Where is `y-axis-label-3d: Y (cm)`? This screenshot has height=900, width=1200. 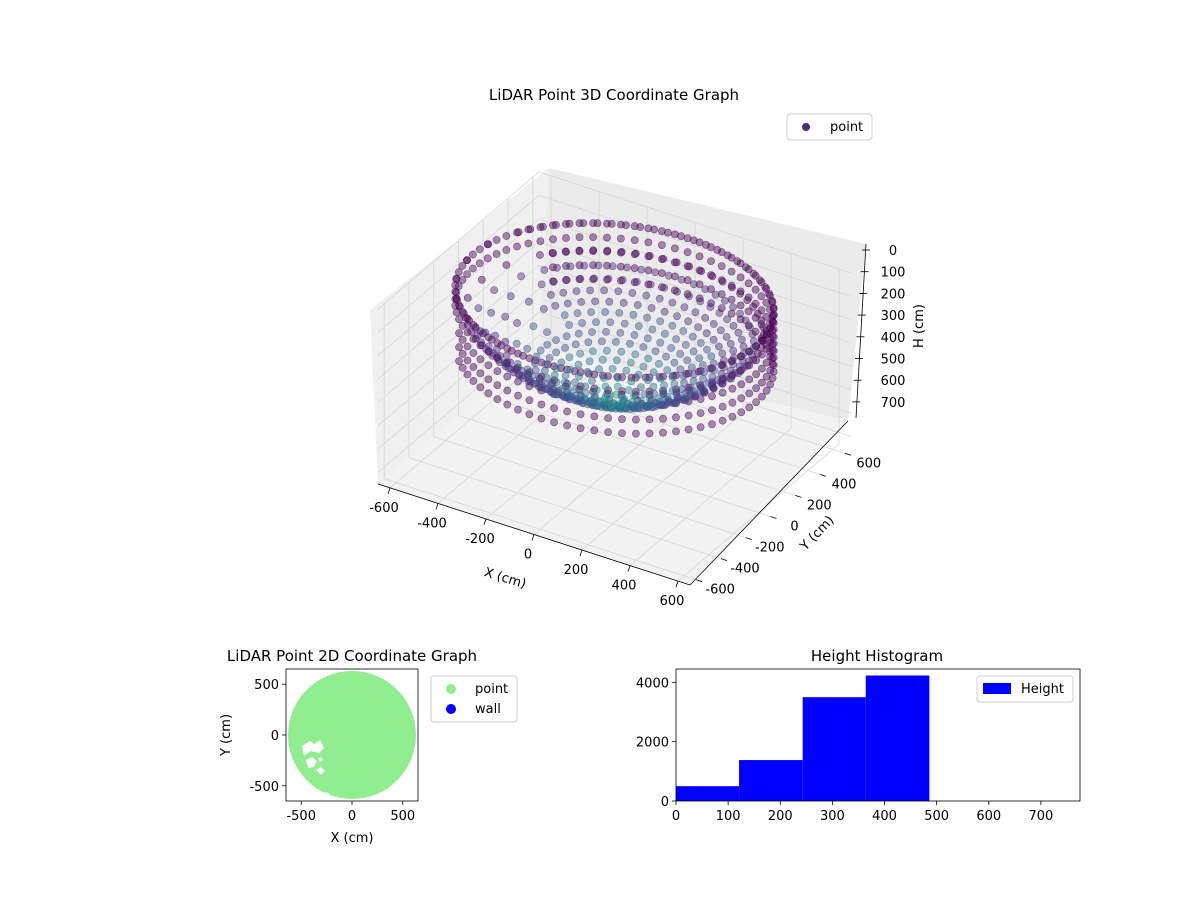 y-axis-label-3d: Y (cm) is located at coordinates (817, 533).